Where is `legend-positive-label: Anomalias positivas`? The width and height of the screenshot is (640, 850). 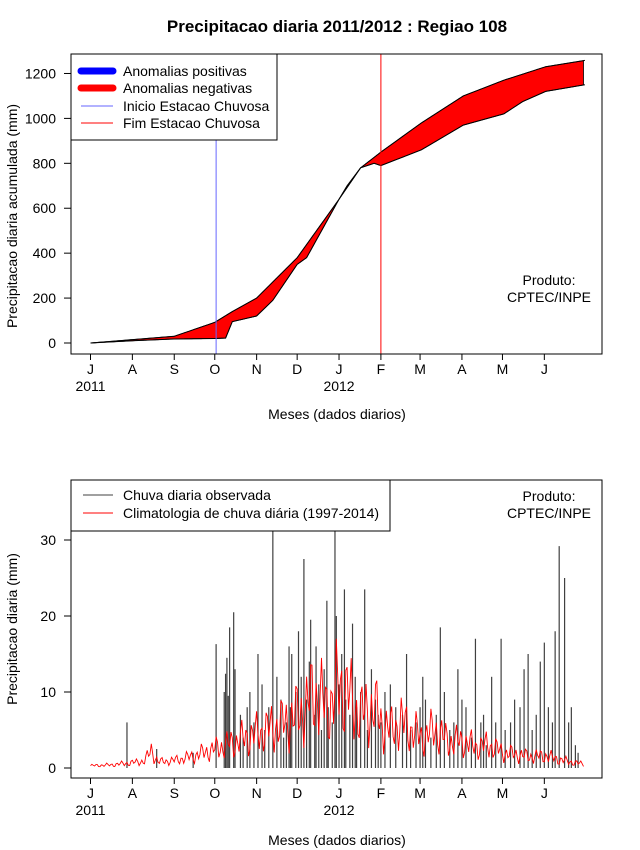
legend-positive-label: Anomalias positivas is located at coordinates (185, 71).